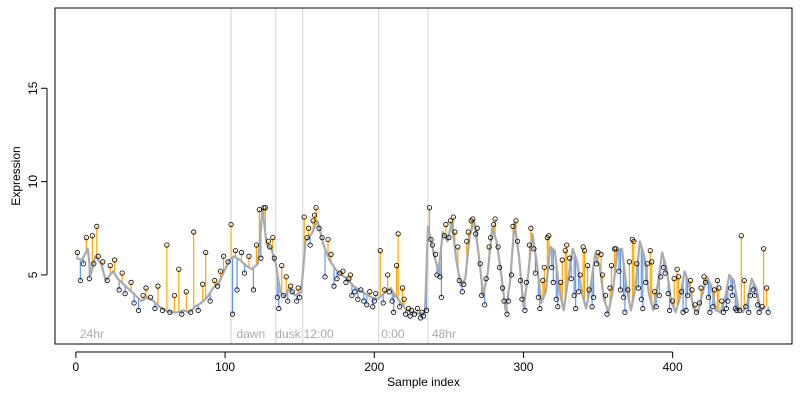 The image size is (800, 400). I want to click on y-axis: 5 10 15, so click(37, 179).